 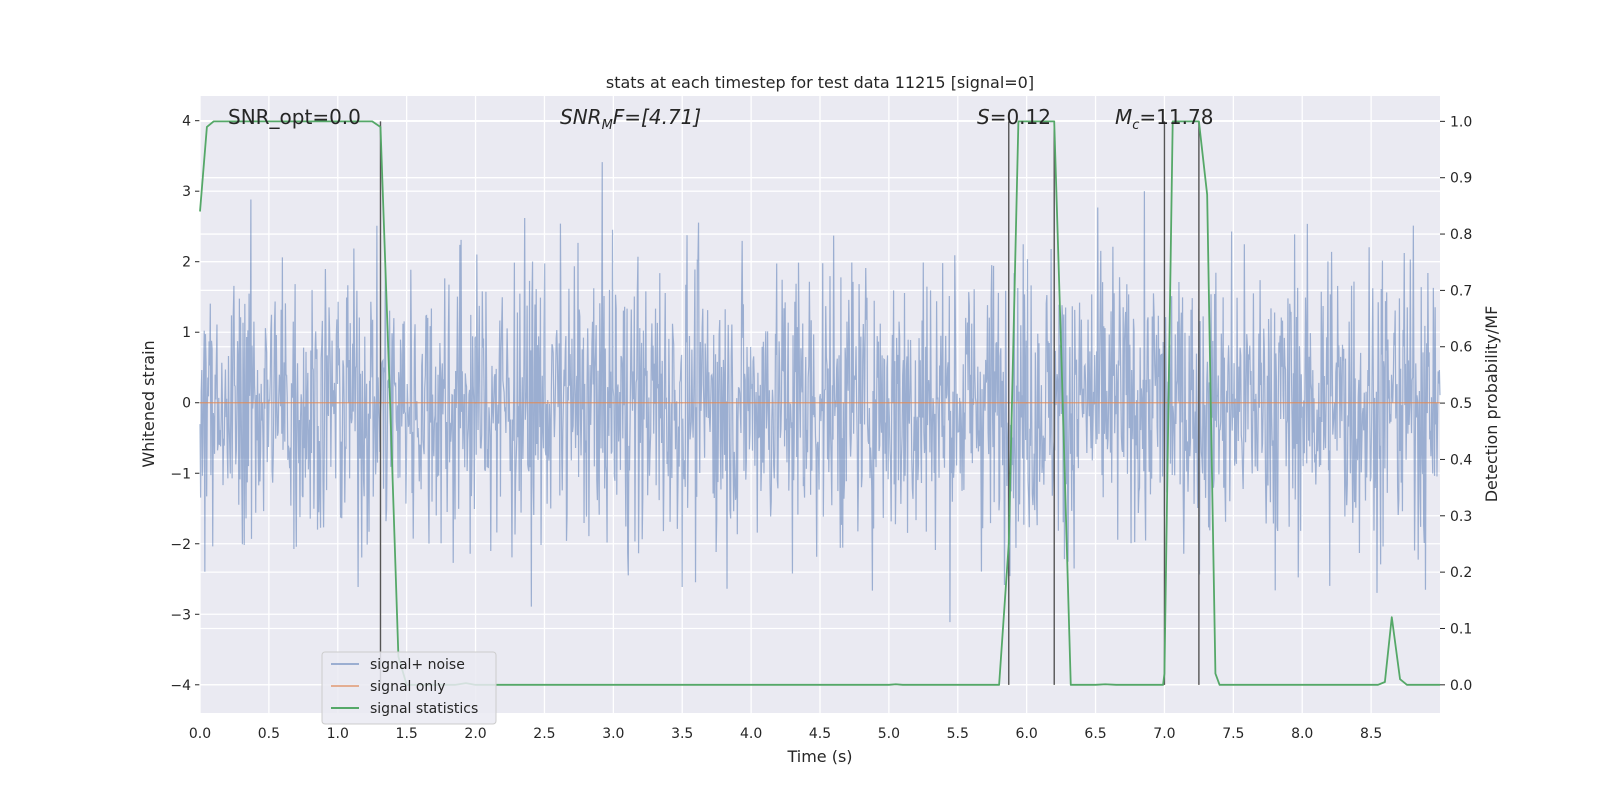 I want to click on legend-label-signal-statistics: signal statistics, so click(x=424, y=709).